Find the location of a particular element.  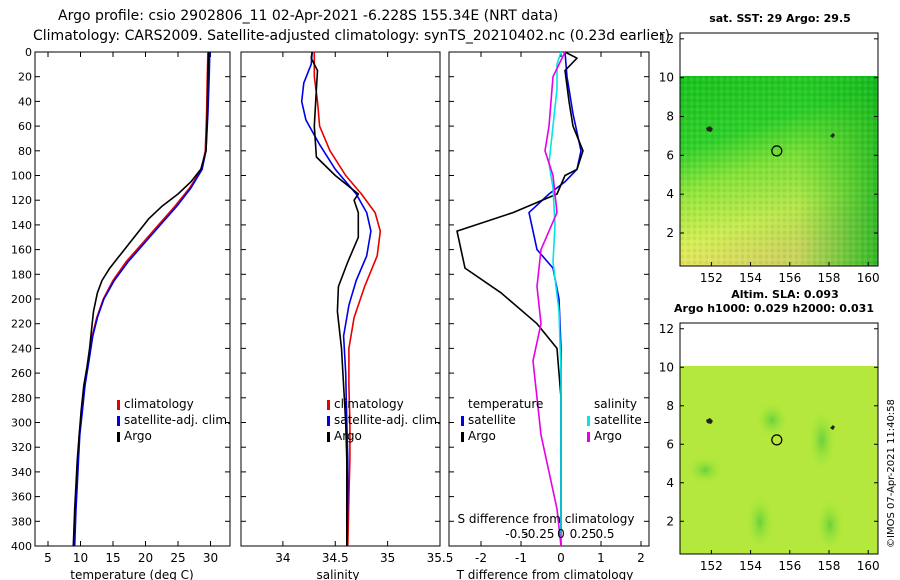

sla-axes-frame is located at coordinates (779, 438).